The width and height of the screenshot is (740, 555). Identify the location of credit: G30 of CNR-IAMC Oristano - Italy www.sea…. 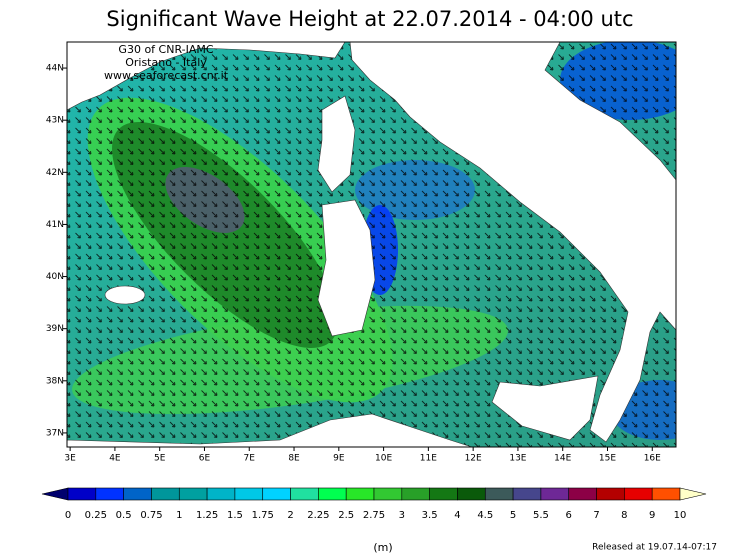
(166, 62).